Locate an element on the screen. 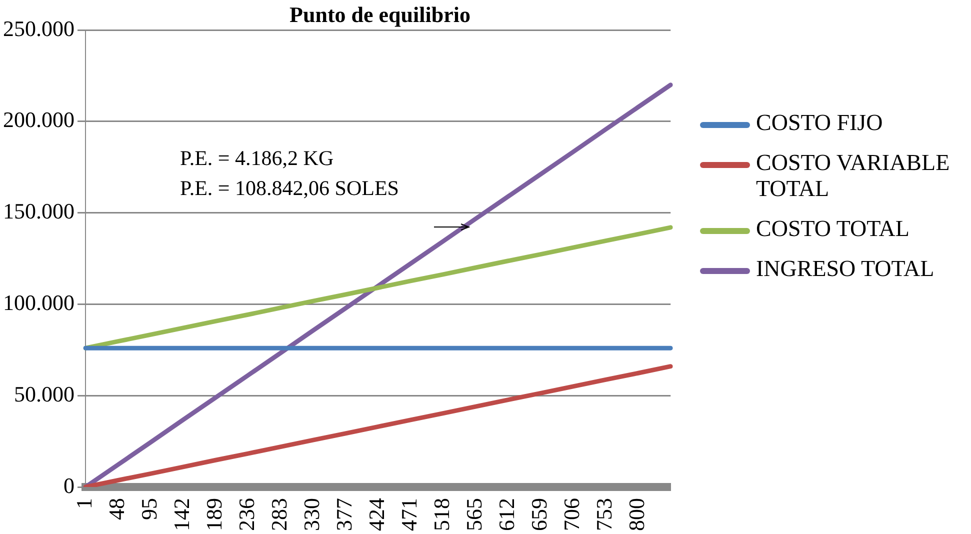 The image size is (971, 534). x-tick-label: 659 is located at coordinates (539, 514).